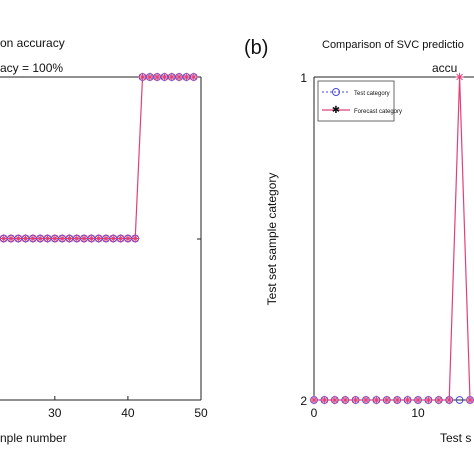 This screenshot has height=474, width=474. Describe the element at coordinates (393, 45) in the screenshot. I see `panel-b-title: Comparison of SVC predictio` at that location.